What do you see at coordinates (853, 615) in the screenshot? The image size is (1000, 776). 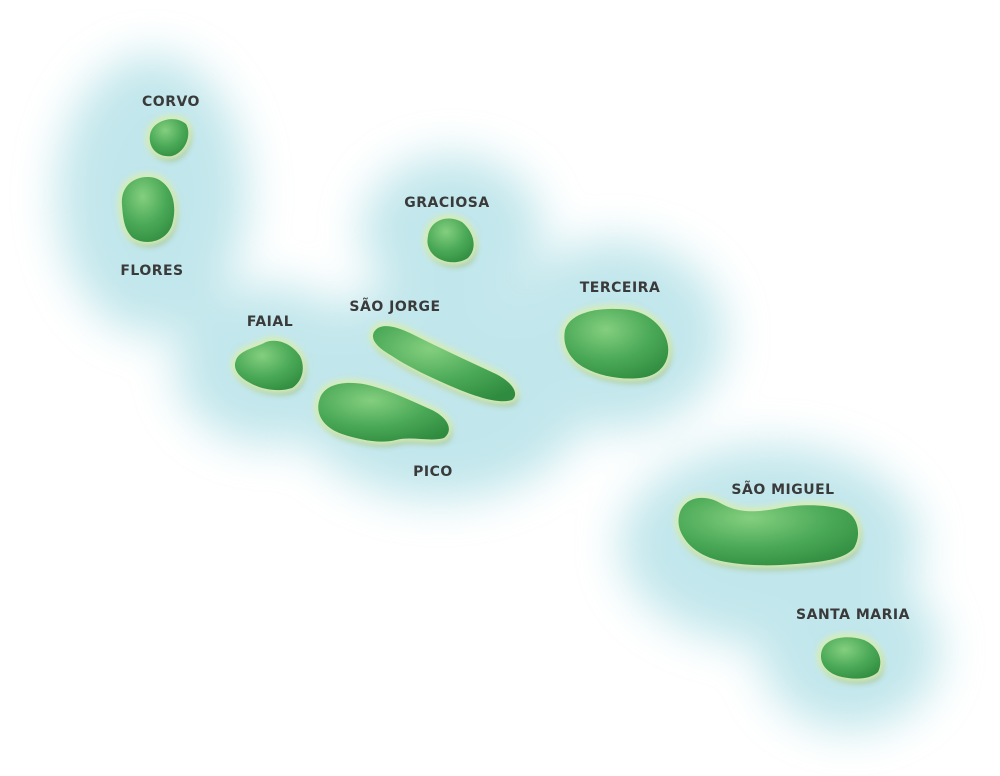 I see `label-santa-maria: SANTA MARIA` at bounding box center [853, 615].